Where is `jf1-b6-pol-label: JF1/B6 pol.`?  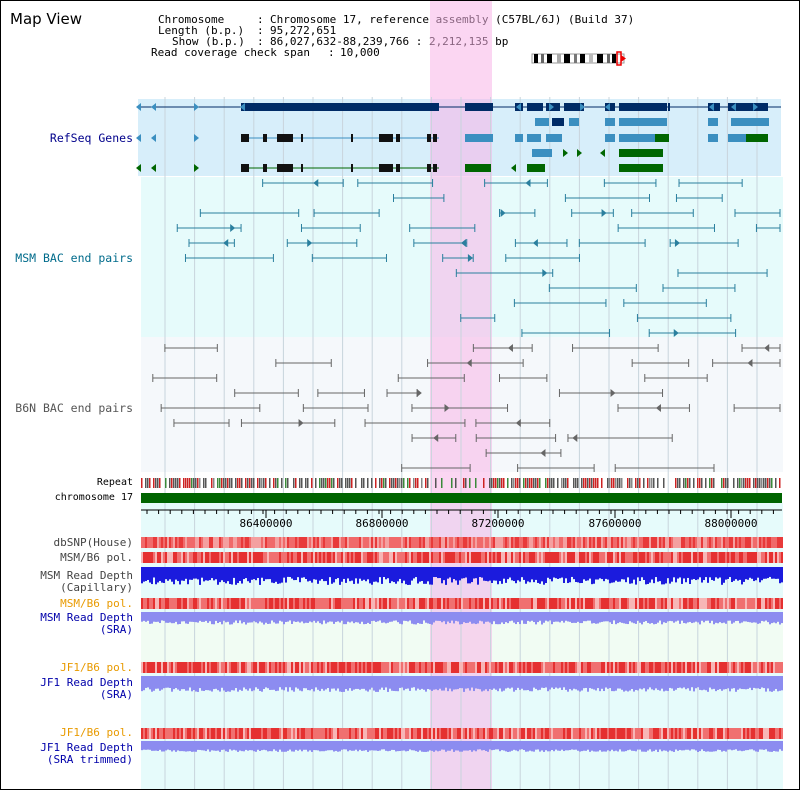
jf1-b6-pol-label: JF1/B6 pol. is located at coordinates (96, 667).